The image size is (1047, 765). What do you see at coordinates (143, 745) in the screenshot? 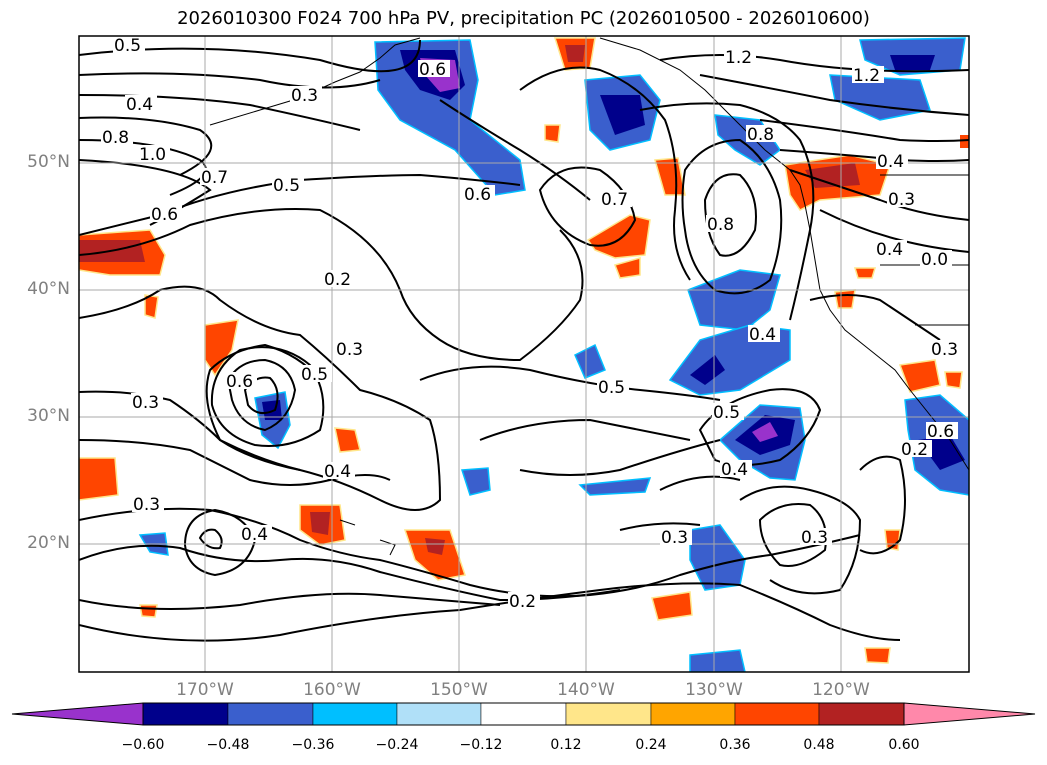
I see `colorbar-tick: −0.60` at bounding box center [143, 745].